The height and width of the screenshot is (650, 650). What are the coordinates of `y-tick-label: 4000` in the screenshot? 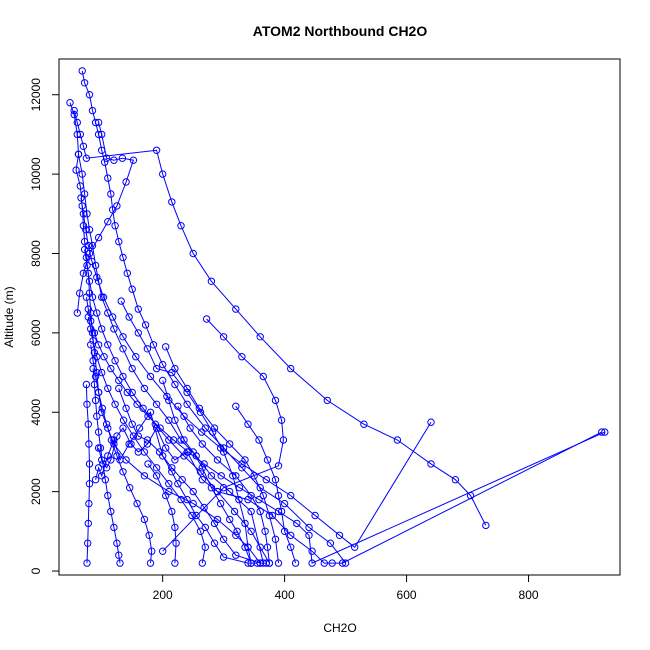 It's located at (36, 412).